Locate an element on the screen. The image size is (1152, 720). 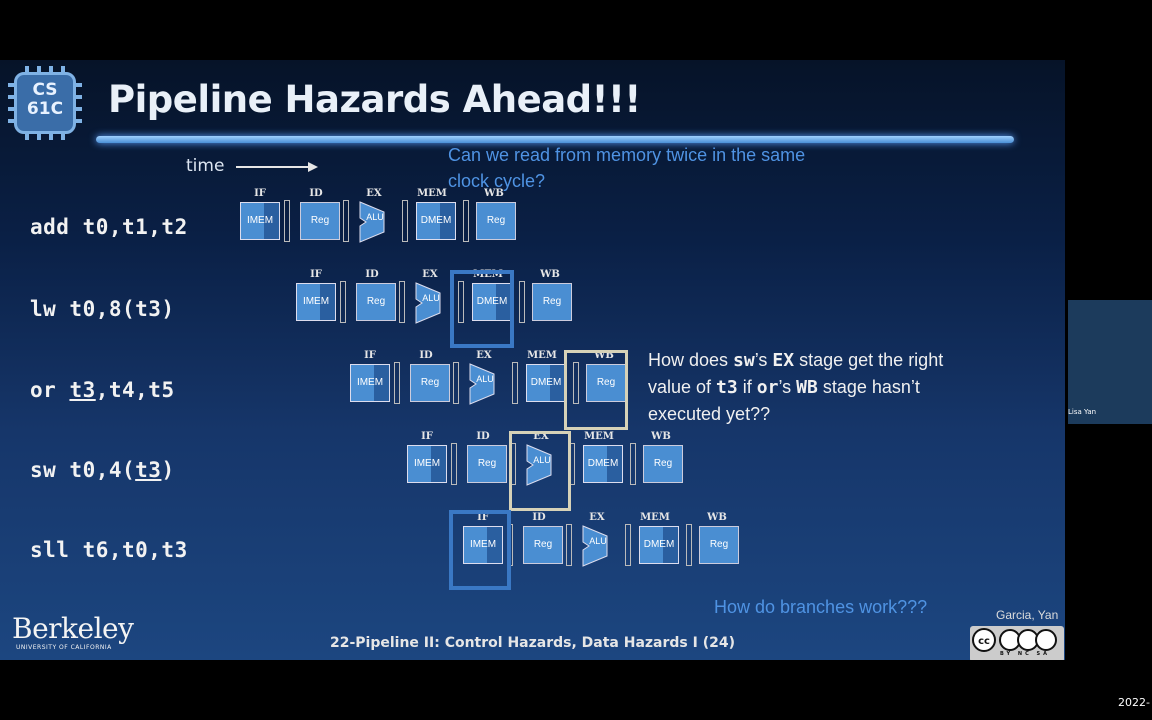
instruction-text: ,t4,t5 is located at coordinates (135, 390).